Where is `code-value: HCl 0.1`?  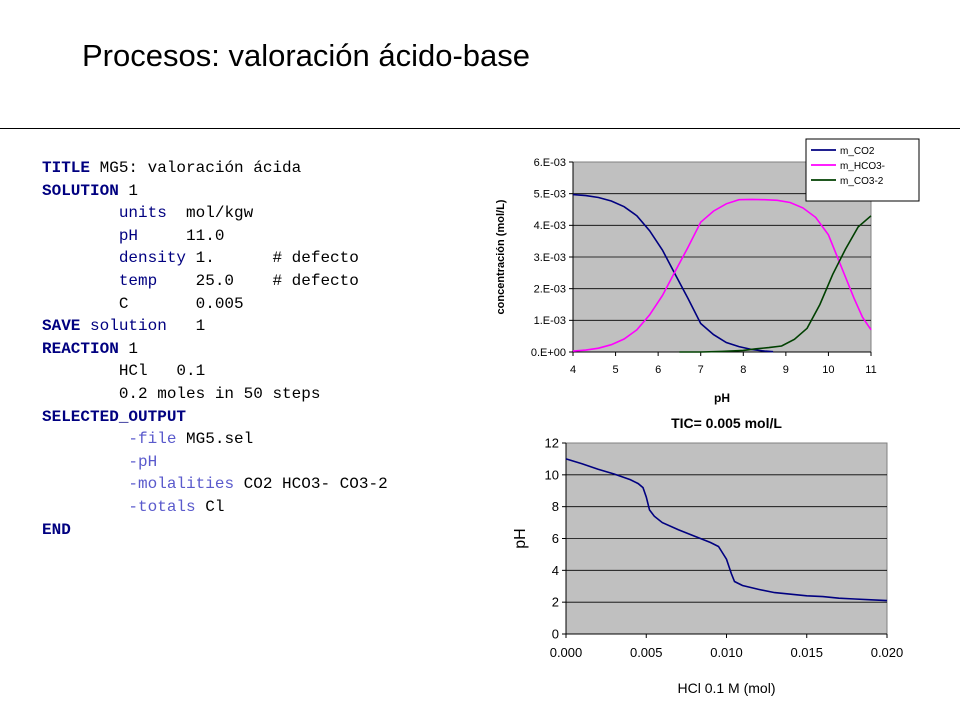 code-value: HCl 0.1 is located at coordinates (162, 371).